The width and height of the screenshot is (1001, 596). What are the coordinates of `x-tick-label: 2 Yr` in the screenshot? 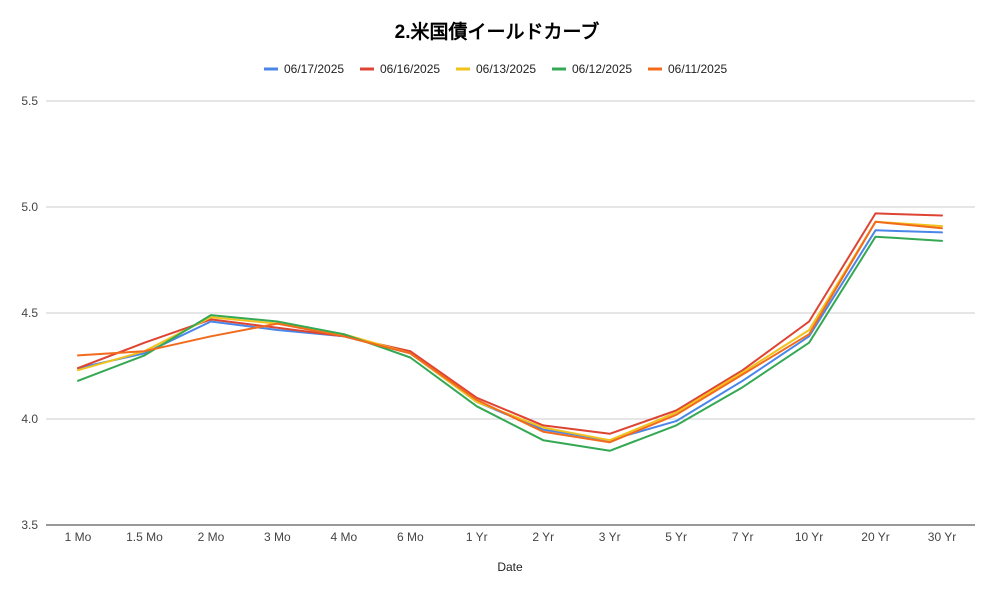 It's located at (543, 537).